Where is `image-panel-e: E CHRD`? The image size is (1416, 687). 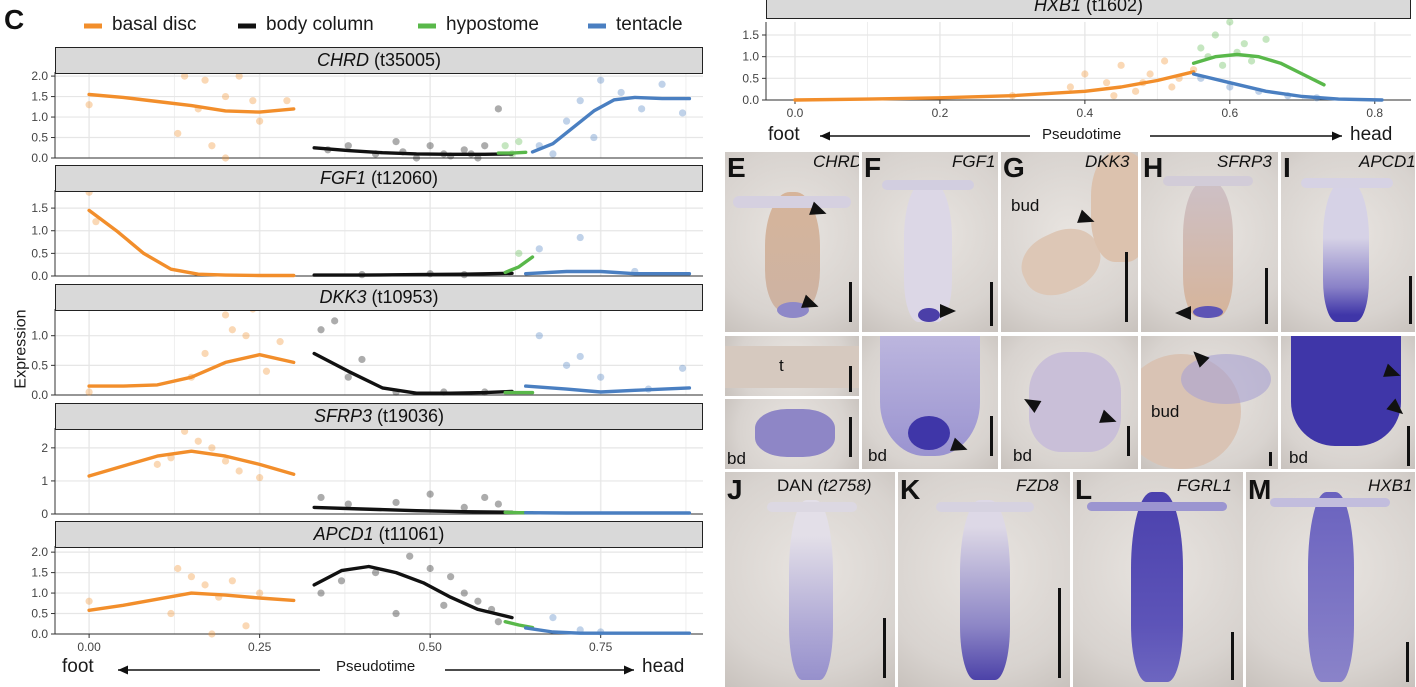 image-panel-e: E CHRD is located at coordinates (792, 242).